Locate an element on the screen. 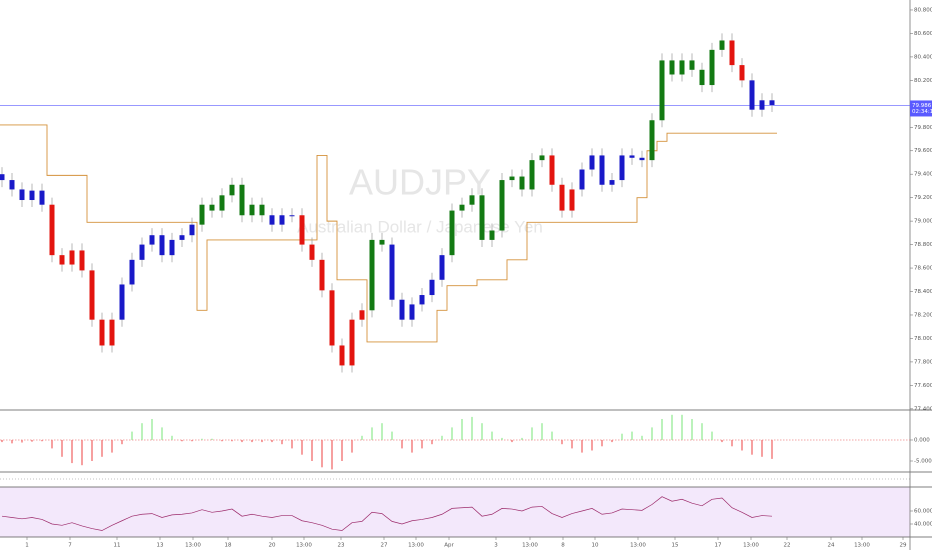 This screenshot has height=550, width=932. y-tick-label: 77.600 is located at coordinates (923, 386).